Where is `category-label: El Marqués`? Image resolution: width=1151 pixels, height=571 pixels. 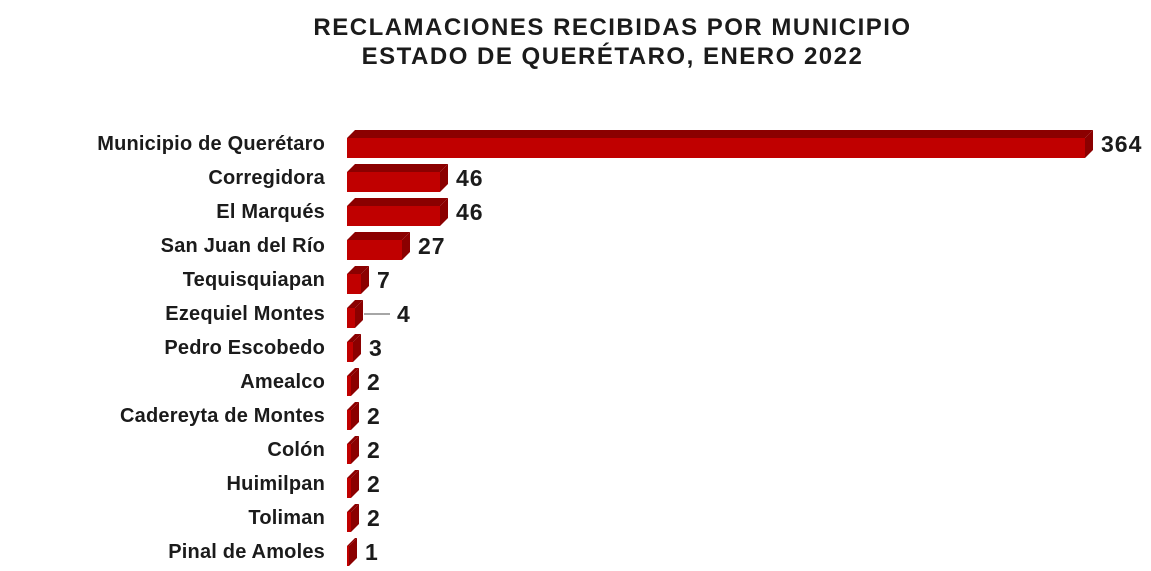 category-label: El Marqués is located at coordinates (270, 211).